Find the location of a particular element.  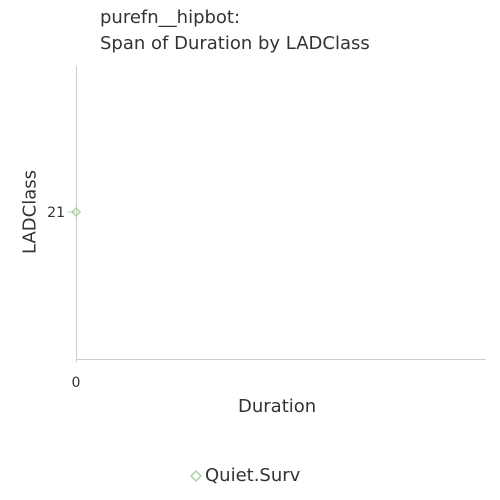

tick-layer: 21 0 is located at coordinates (63, 298).